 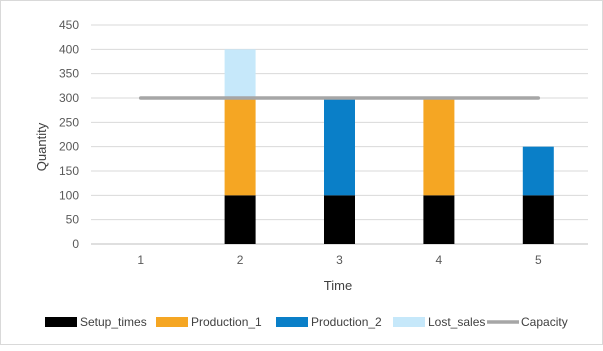 I want to click on legend-swatch-setup-times, so click(x=61, y=322).